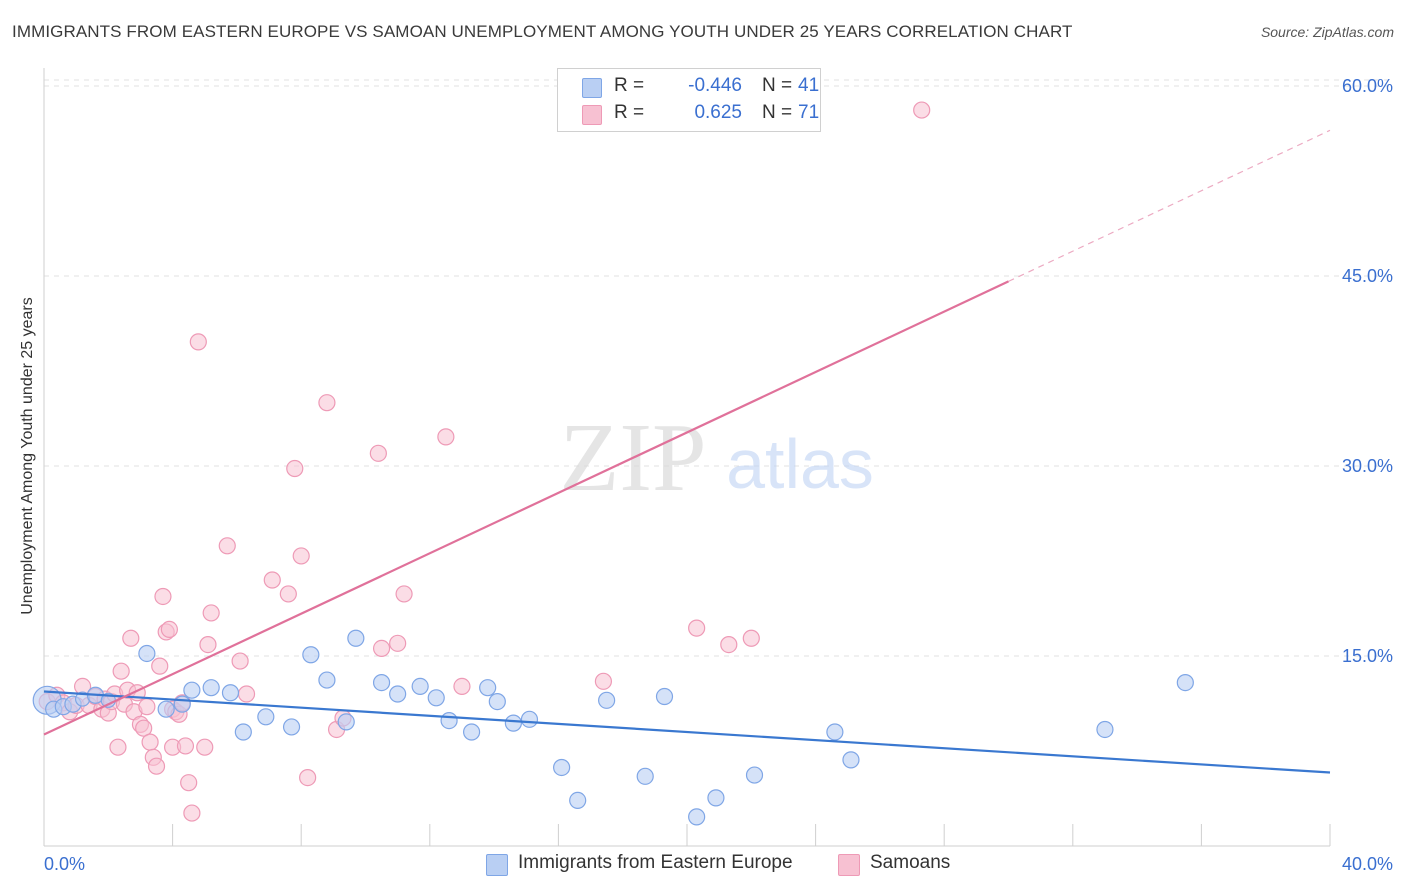 Image resolution: width=1406 pixels, height=892 pixels. What do you see at coordinates (655, 862) in the screenshot?
I see `legend-label: Immigrants from Eastern Europe` at bounding box center [655, 862].